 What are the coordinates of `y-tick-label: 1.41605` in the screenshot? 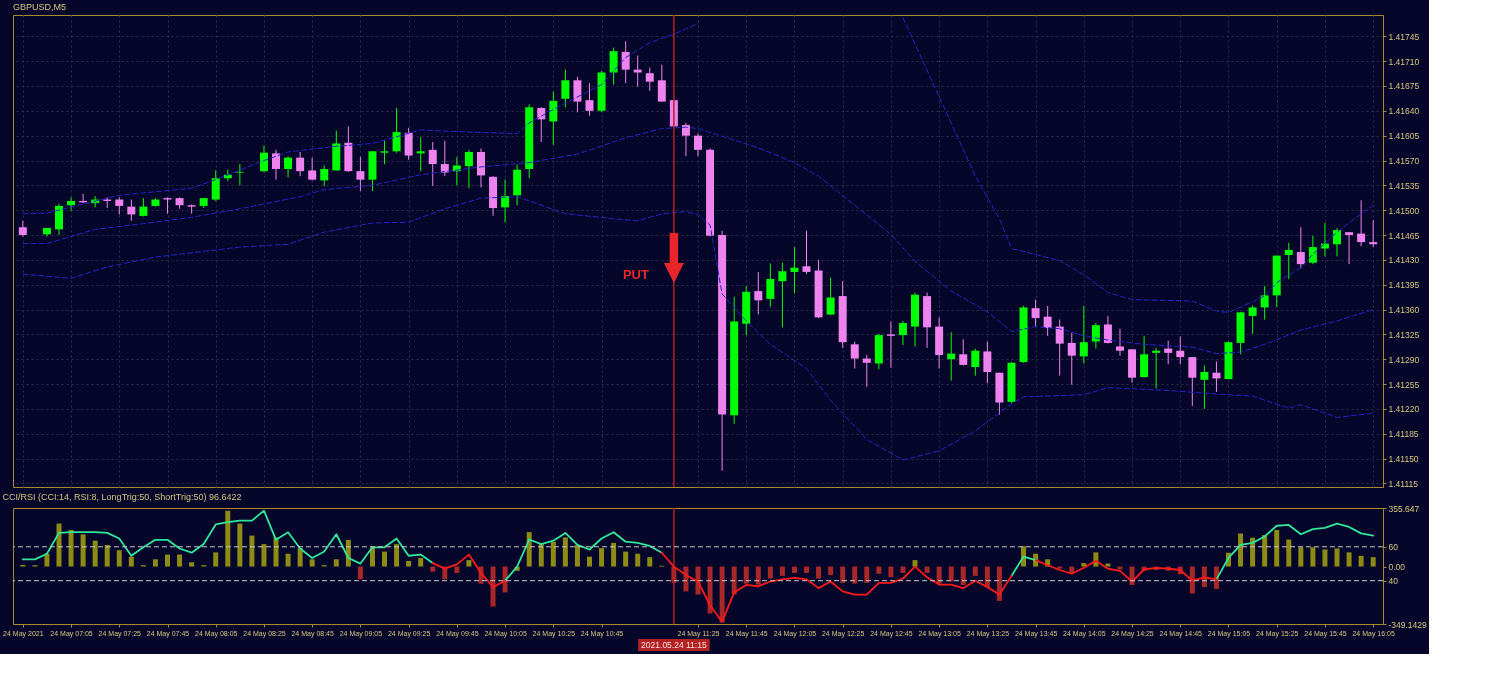 It's located at (1404, 136).